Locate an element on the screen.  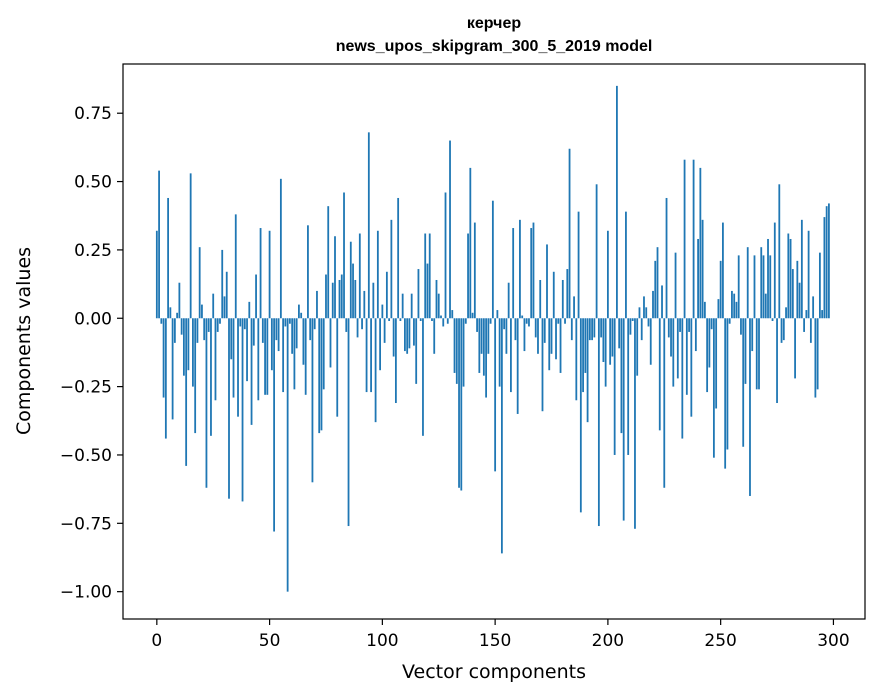
y-tick-label: −0.75 is located at coordinates (86, 524).